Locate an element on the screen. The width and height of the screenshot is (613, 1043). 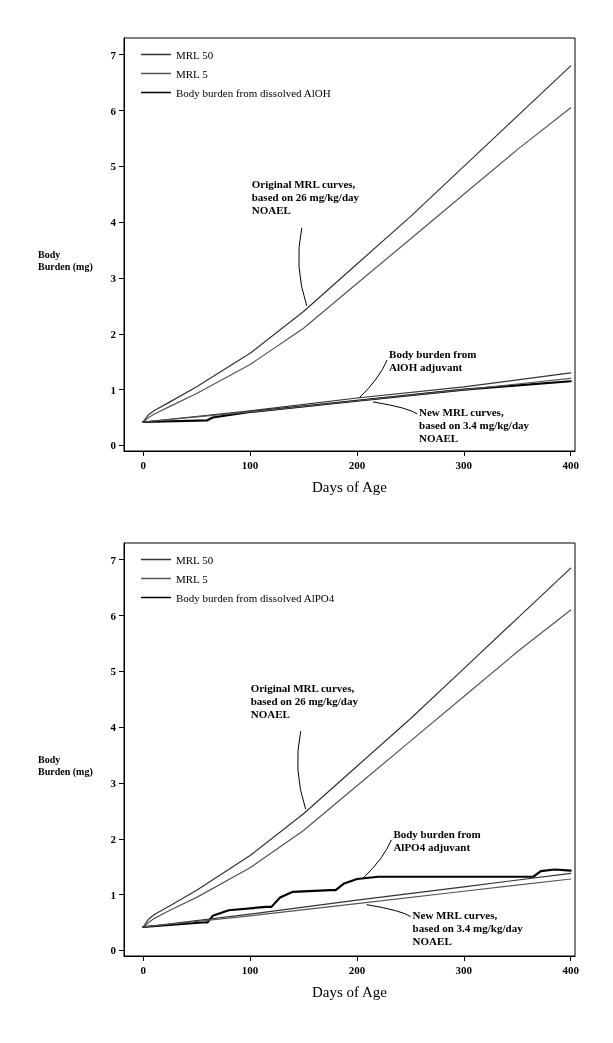
annotation: Body burden from AlPO4 adjuvant is located at coordinates (437, 841).